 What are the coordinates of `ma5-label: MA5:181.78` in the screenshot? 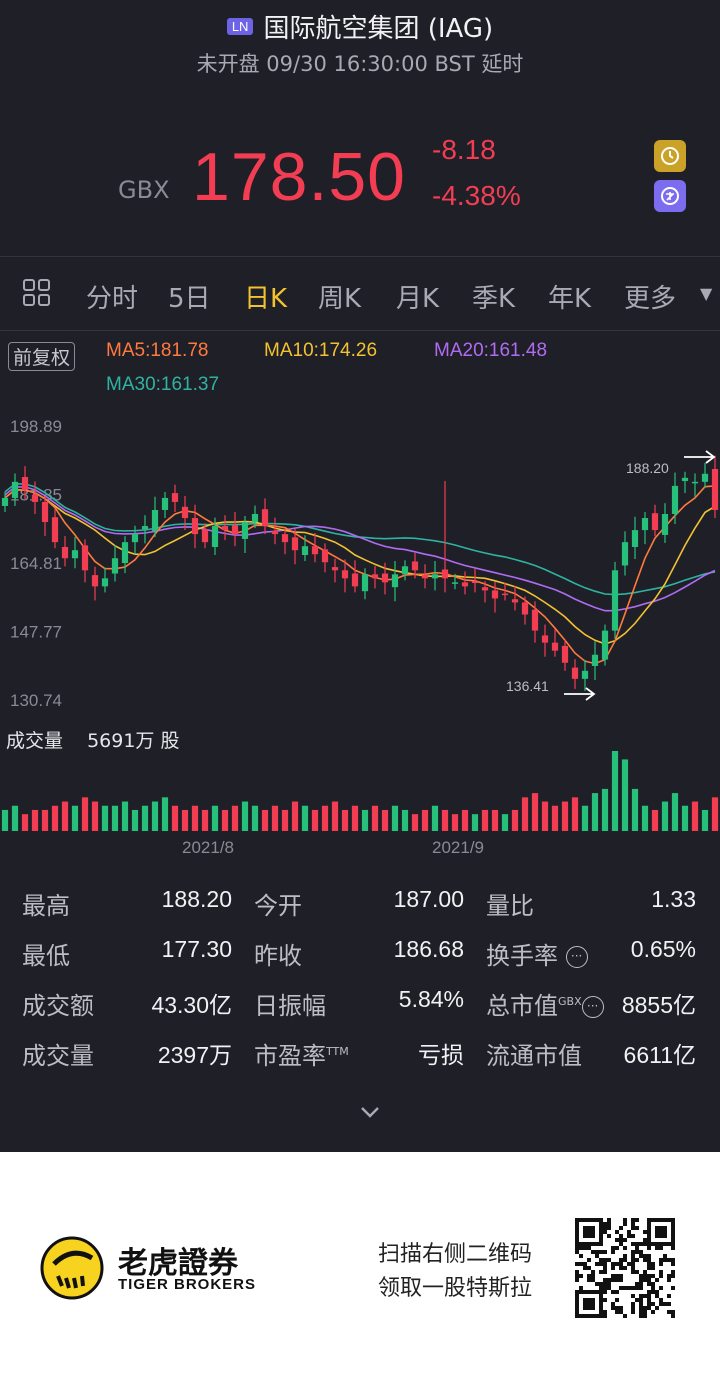 It's located at (157, 350).